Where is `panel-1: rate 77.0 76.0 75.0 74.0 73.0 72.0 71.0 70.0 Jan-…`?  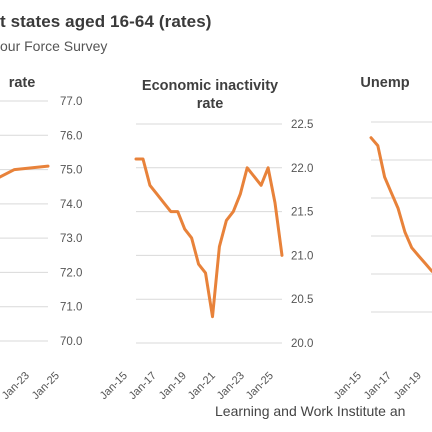 panel-1: rate 77.0 76.0 75.0 74.0 73.0 72.0 71.0 70.0 Jan-… is located at coordinates (41, 238).